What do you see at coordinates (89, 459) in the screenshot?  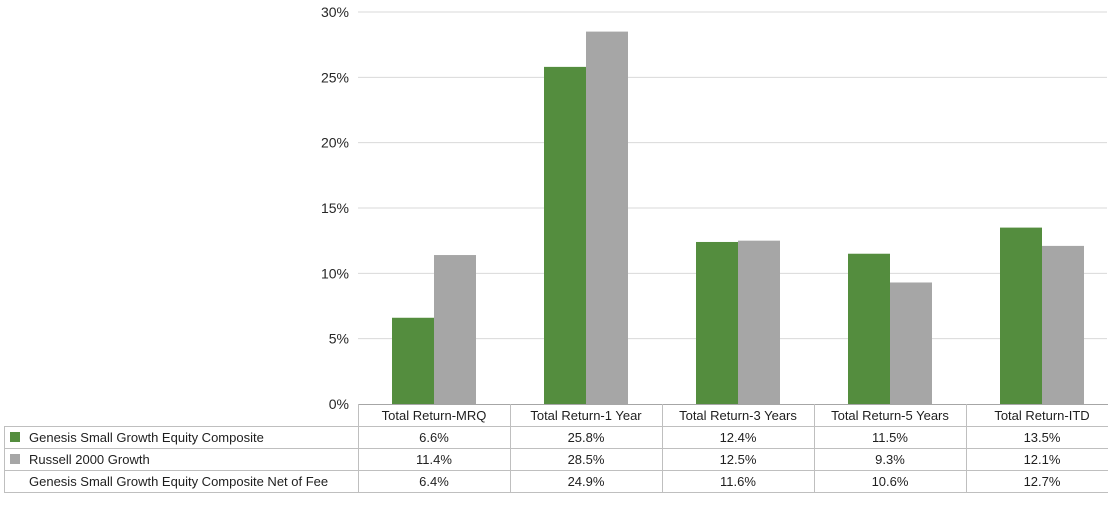 I see `legend-label: Russell 2000 Growth` at bounding box center [89, 459].